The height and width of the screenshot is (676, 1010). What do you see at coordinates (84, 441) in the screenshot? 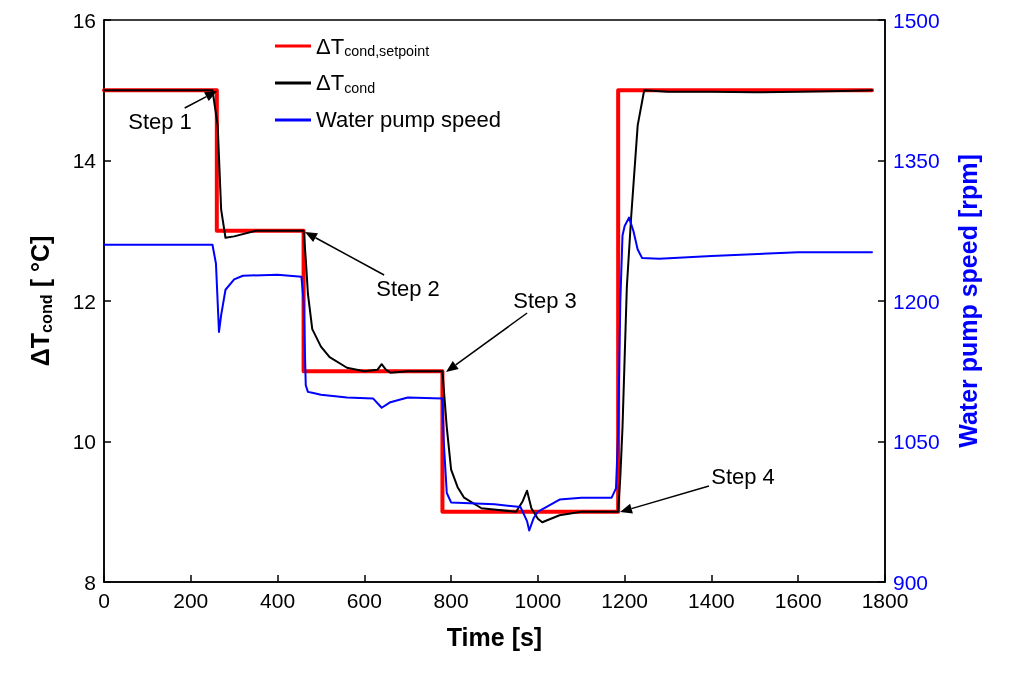
I see `y-tick-label: 10` at bounding box center [84, 441].